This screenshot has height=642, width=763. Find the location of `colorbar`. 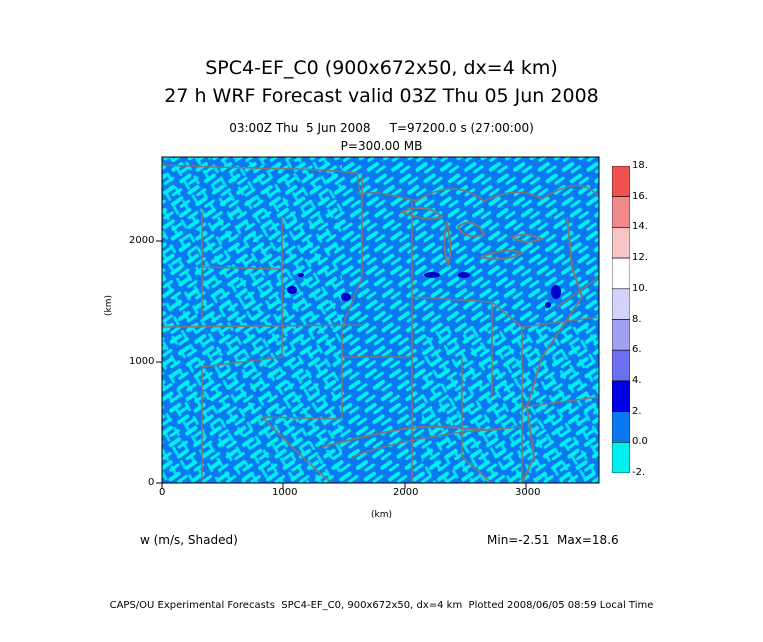

colorbar is located at coordinates (621, 319).